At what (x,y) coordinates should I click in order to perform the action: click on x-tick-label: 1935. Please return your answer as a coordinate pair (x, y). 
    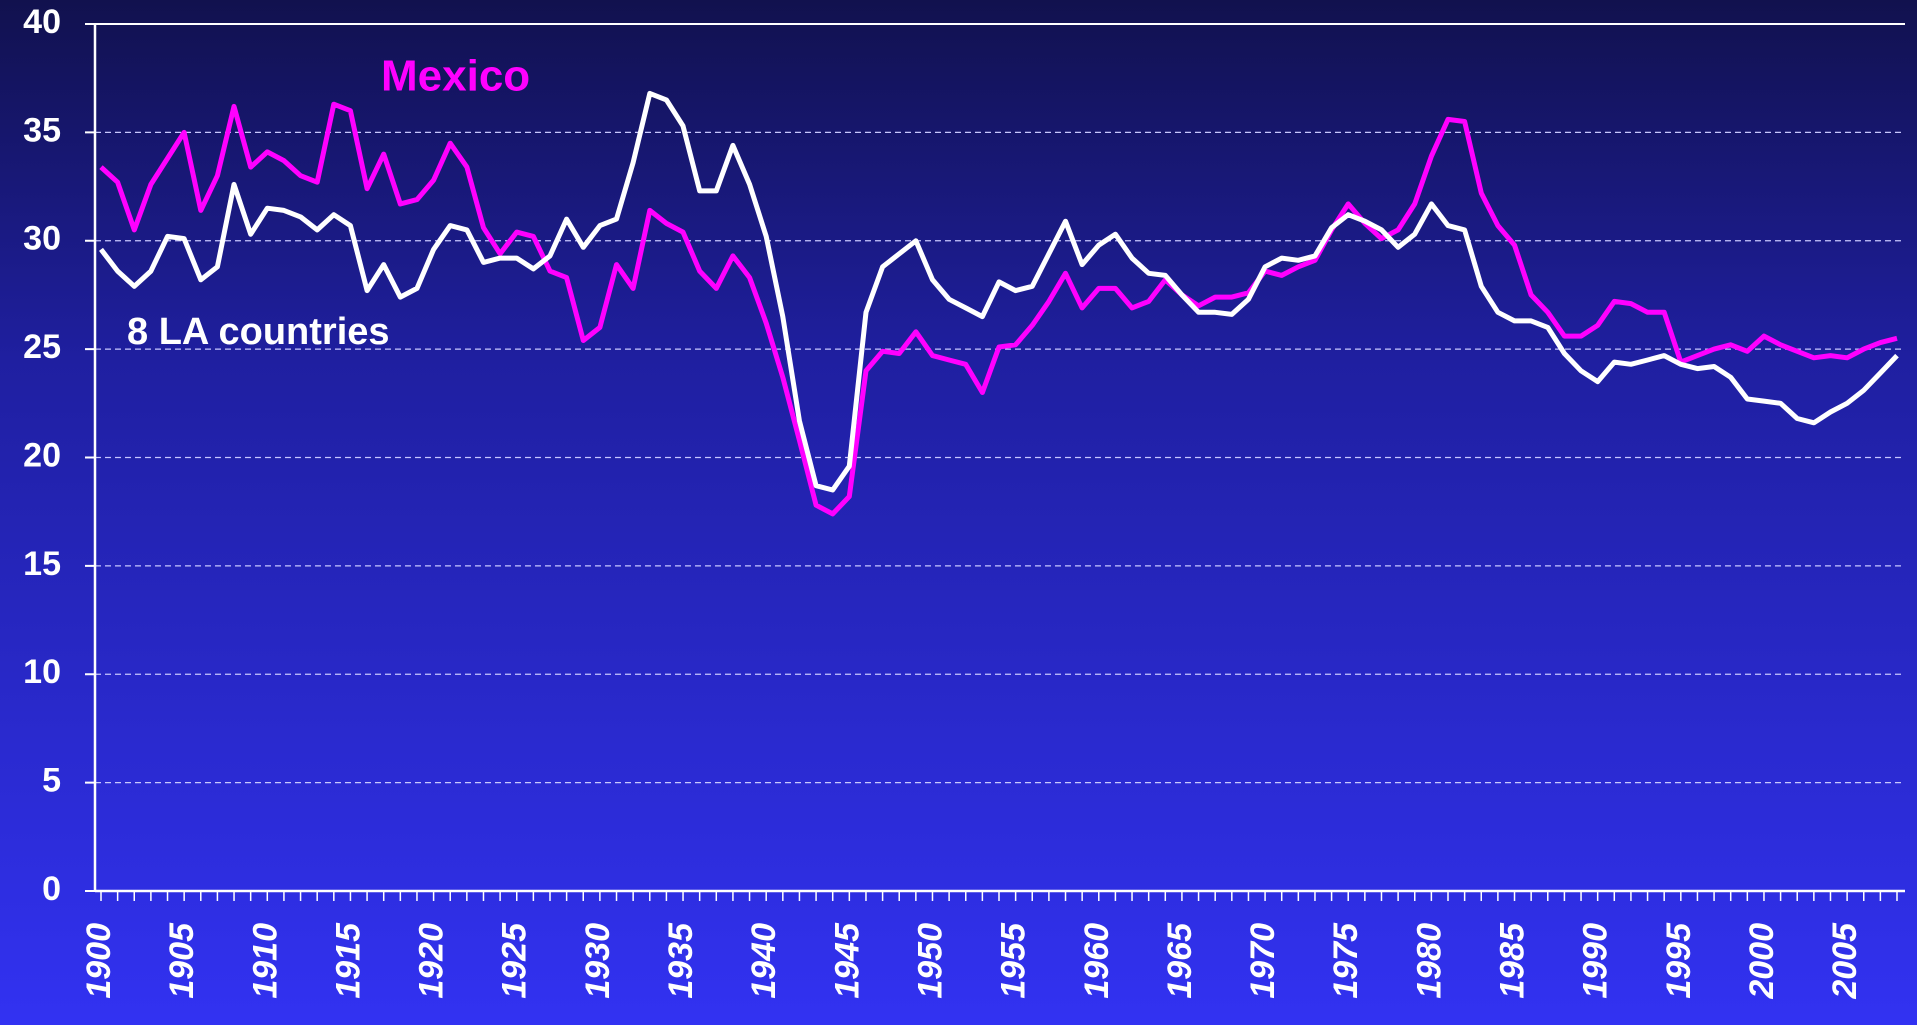
    Looking at the image, I should click on (681, 960).